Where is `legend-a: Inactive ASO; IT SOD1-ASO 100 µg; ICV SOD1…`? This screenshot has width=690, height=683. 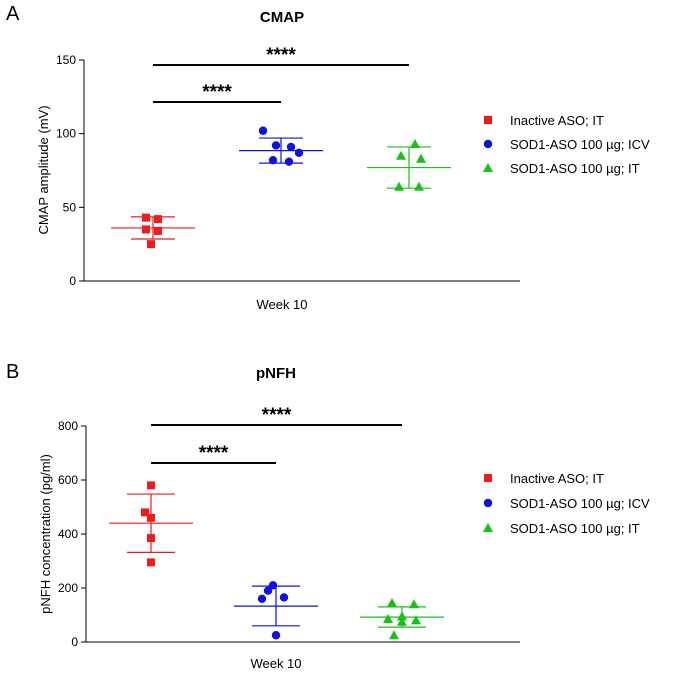 legend-a: Inactive ASO; IT SOD1-ASO 100 µg; ICV SOD1… is located at coordinates (566, 144).